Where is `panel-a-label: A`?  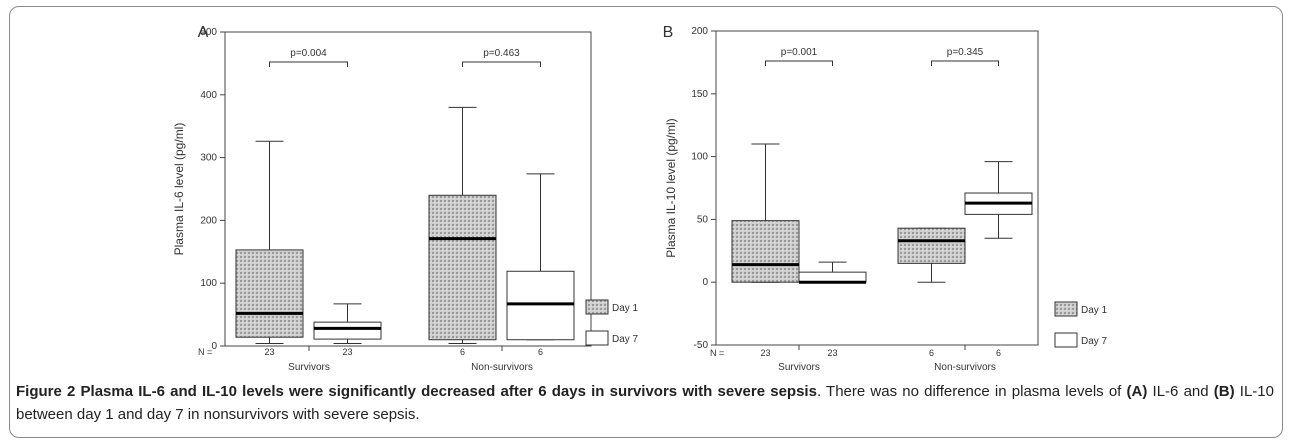
panel-a-label: A is located at coordinates (203, 32).